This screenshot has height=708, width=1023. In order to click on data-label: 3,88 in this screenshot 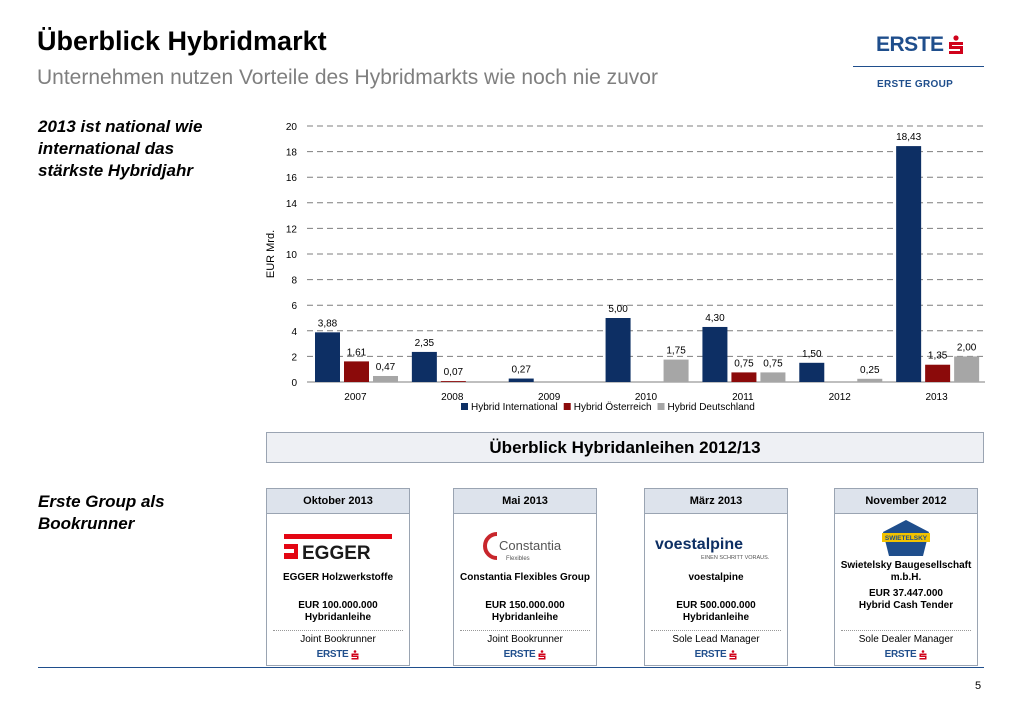, I will do `click(328, 323)`.